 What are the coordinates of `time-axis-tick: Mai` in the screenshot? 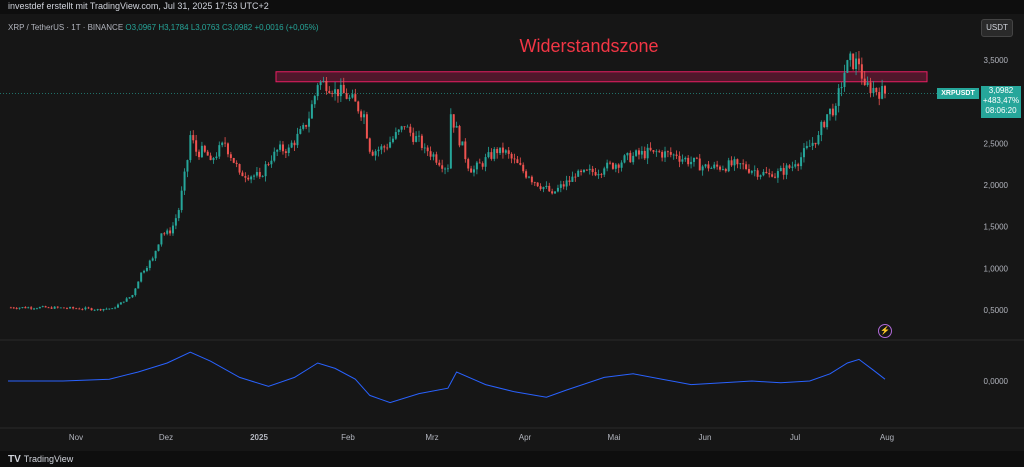 It's located at (614, 437).